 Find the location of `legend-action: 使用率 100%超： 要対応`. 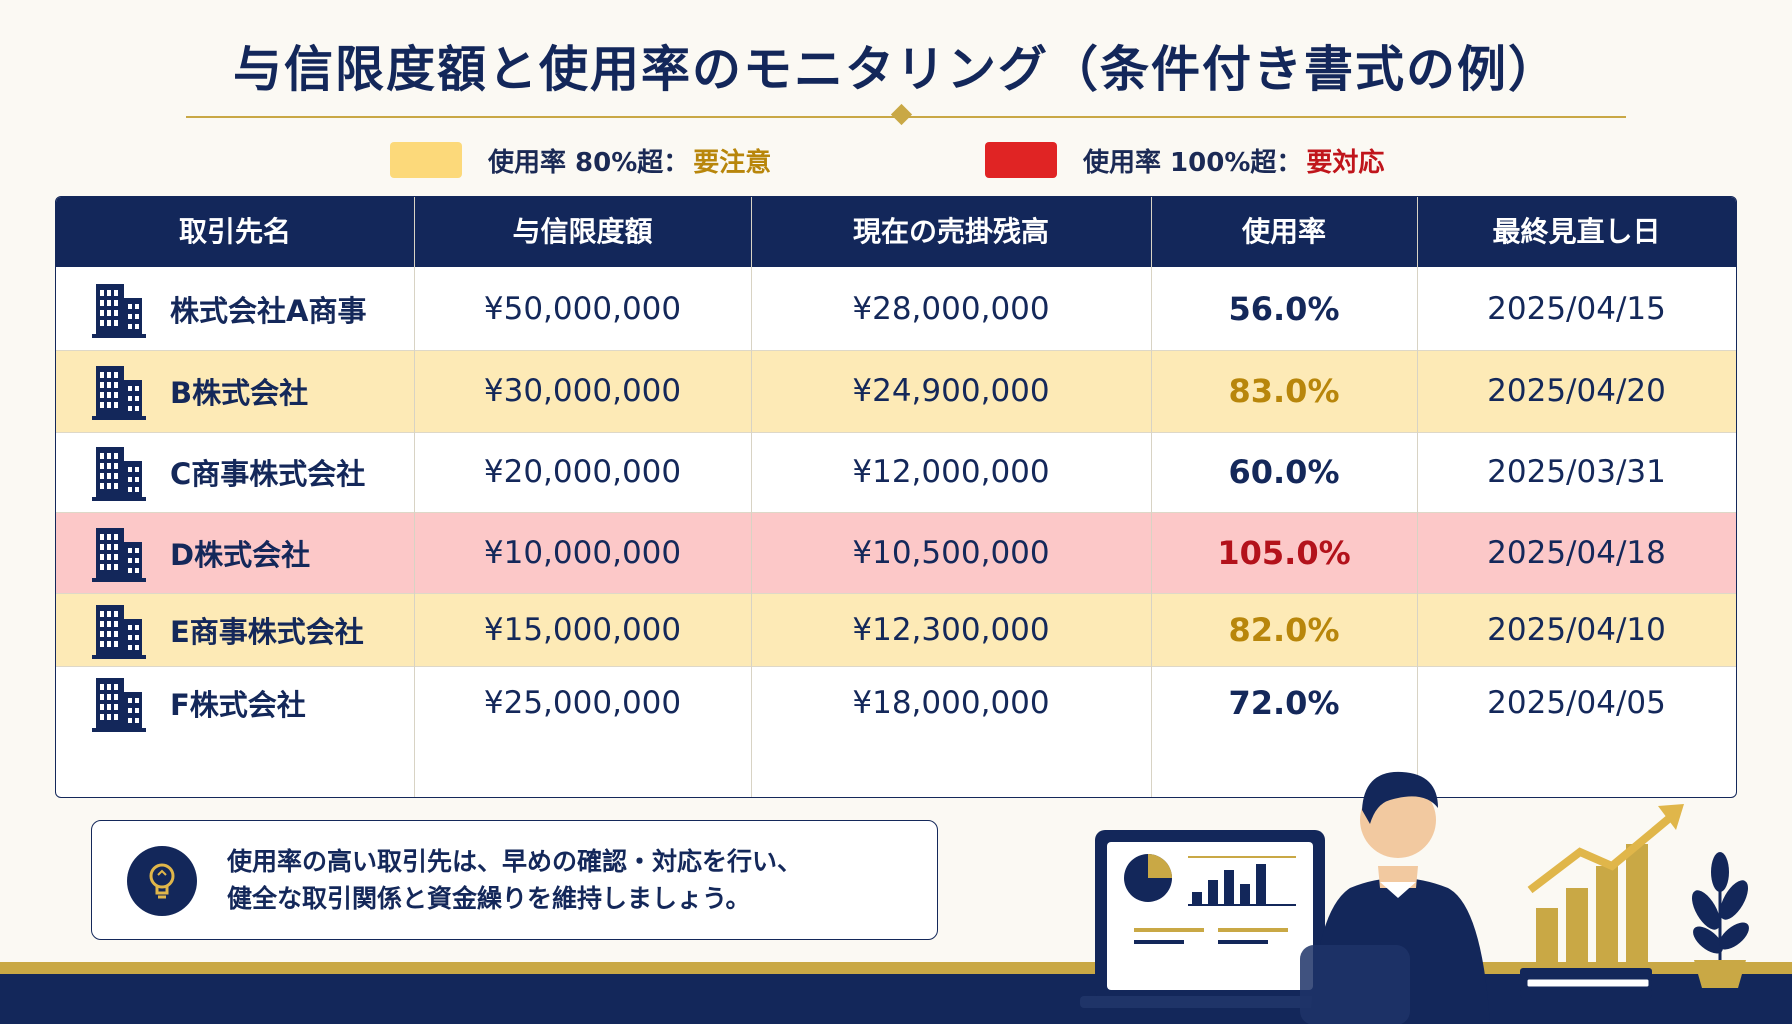

legend-action: 使用率 100%超： 要対応 is located at coordinates (1184, 160).